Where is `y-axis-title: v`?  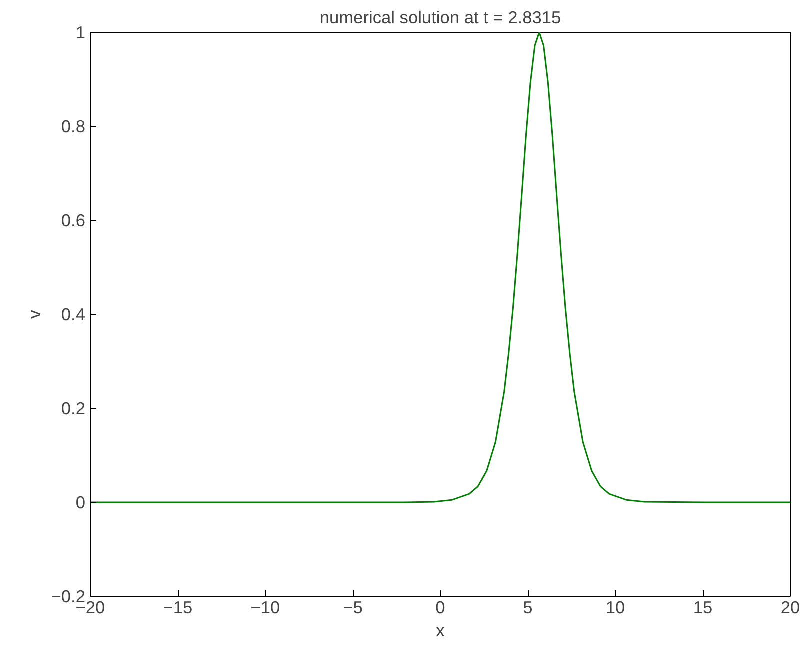
y-axis-title: v is located at coordinates (34, 314).